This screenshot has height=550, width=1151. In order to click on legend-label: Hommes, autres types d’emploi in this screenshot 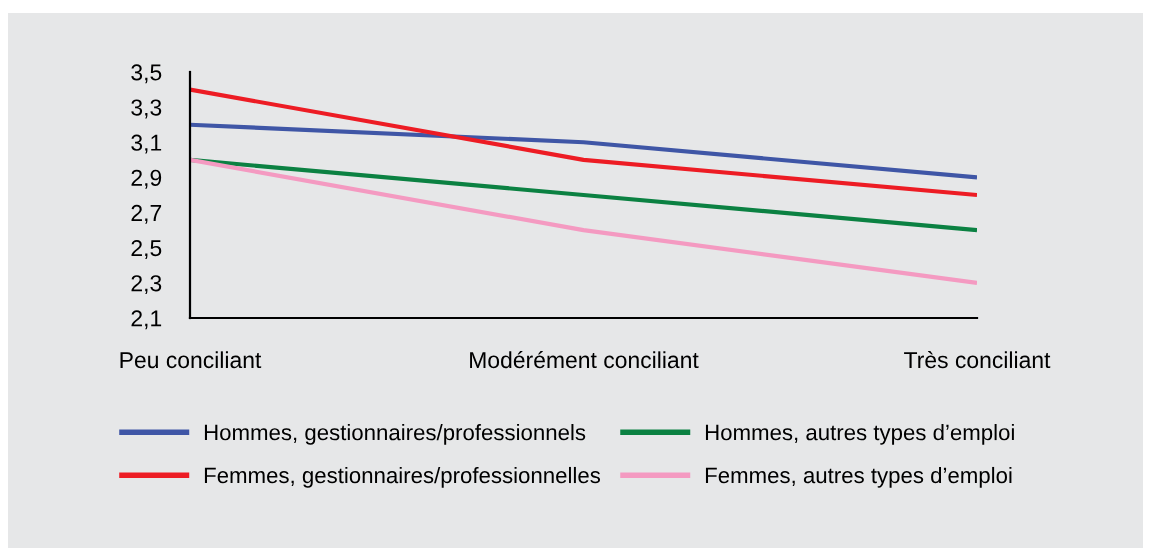, I will do `click(859, 434)`.